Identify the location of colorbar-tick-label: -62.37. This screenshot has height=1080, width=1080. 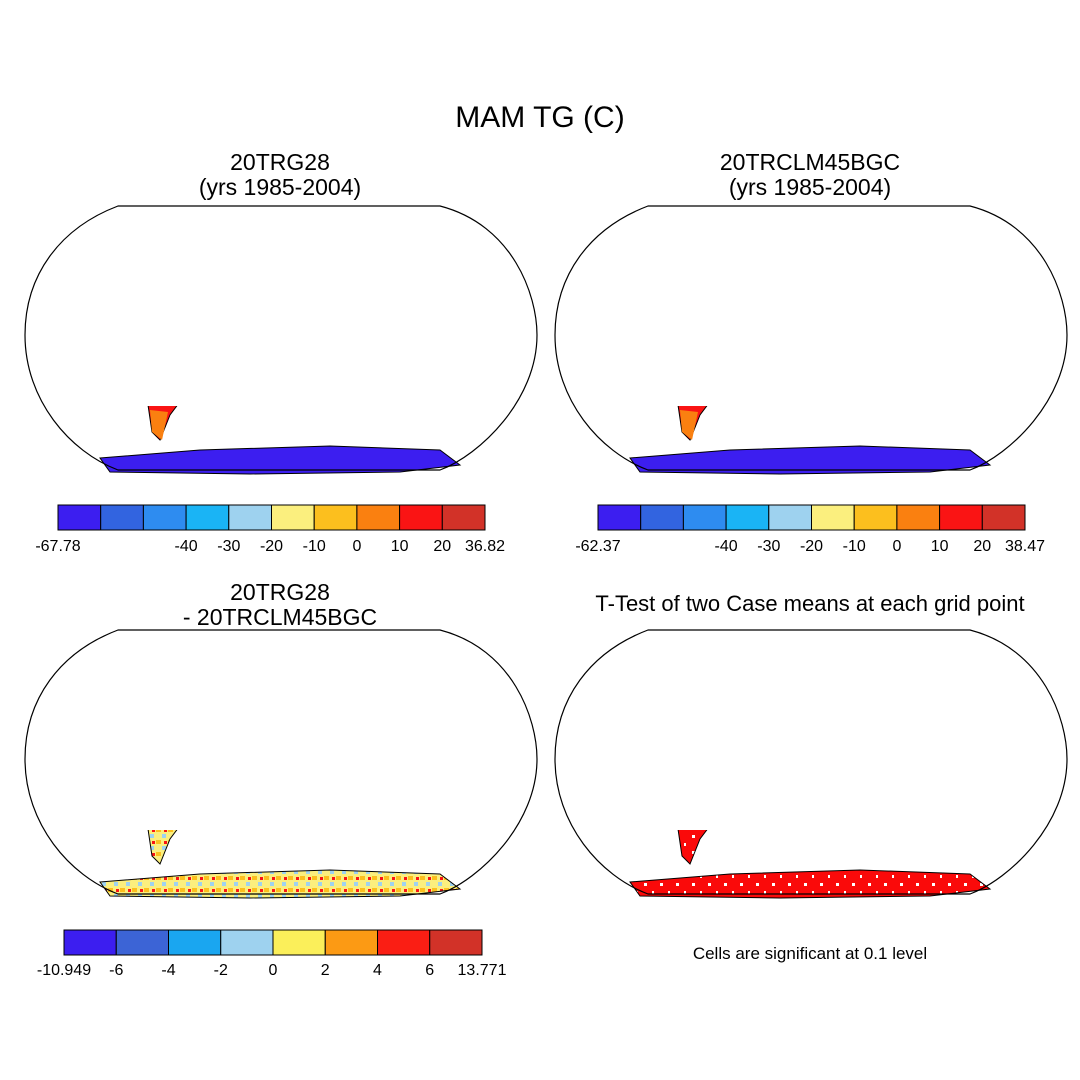
(597, 546).